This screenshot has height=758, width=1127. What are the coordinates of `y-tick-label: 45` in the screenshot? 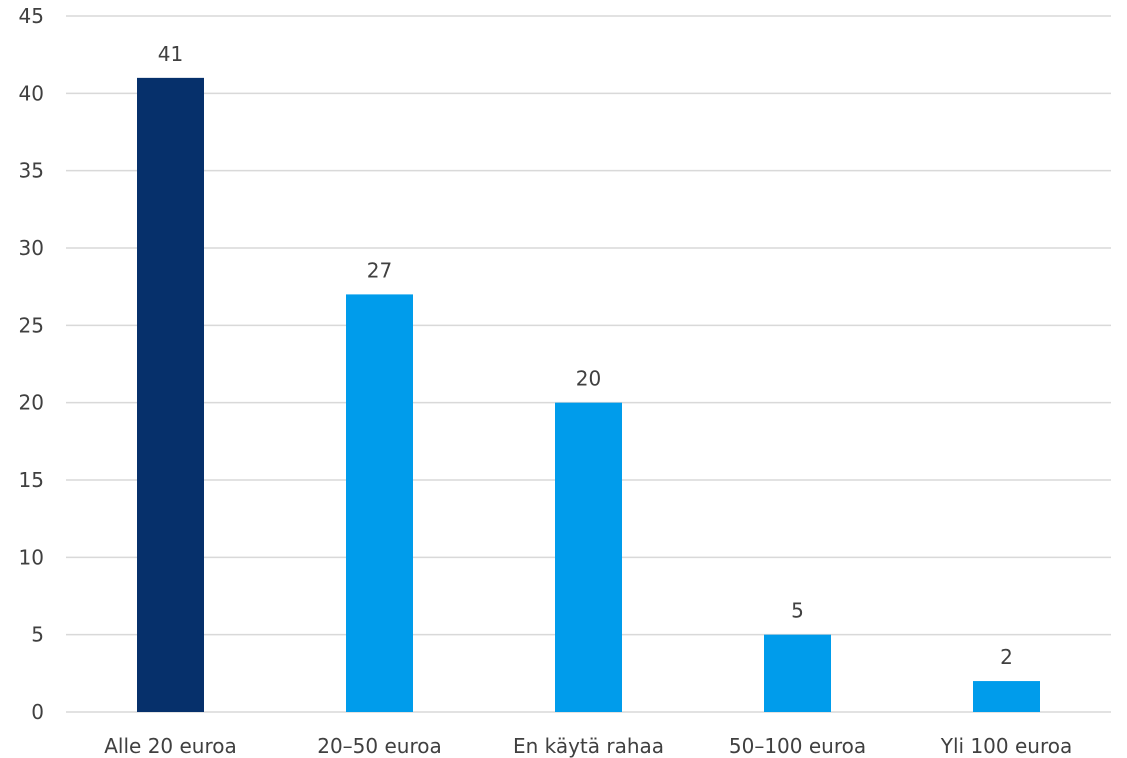 It's located at (31, 16).